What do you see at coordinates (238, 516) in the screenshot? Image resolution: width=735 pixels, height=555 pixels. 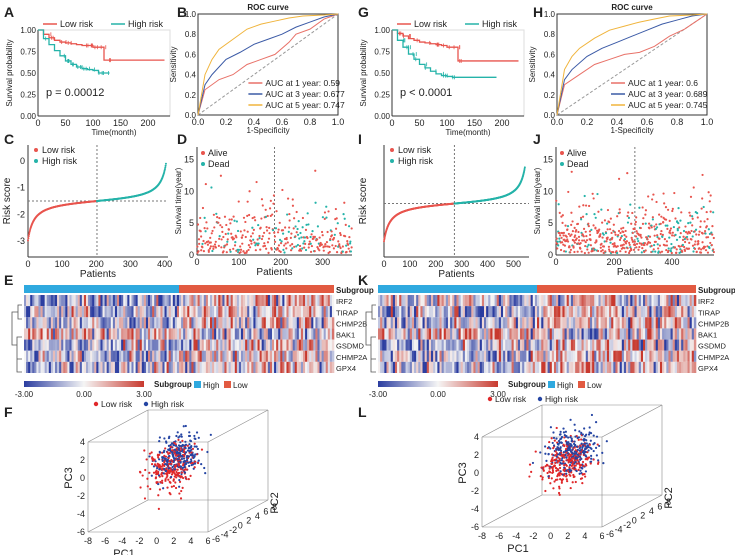 I see `pca-box-edge` at bounding box center [238, 516].